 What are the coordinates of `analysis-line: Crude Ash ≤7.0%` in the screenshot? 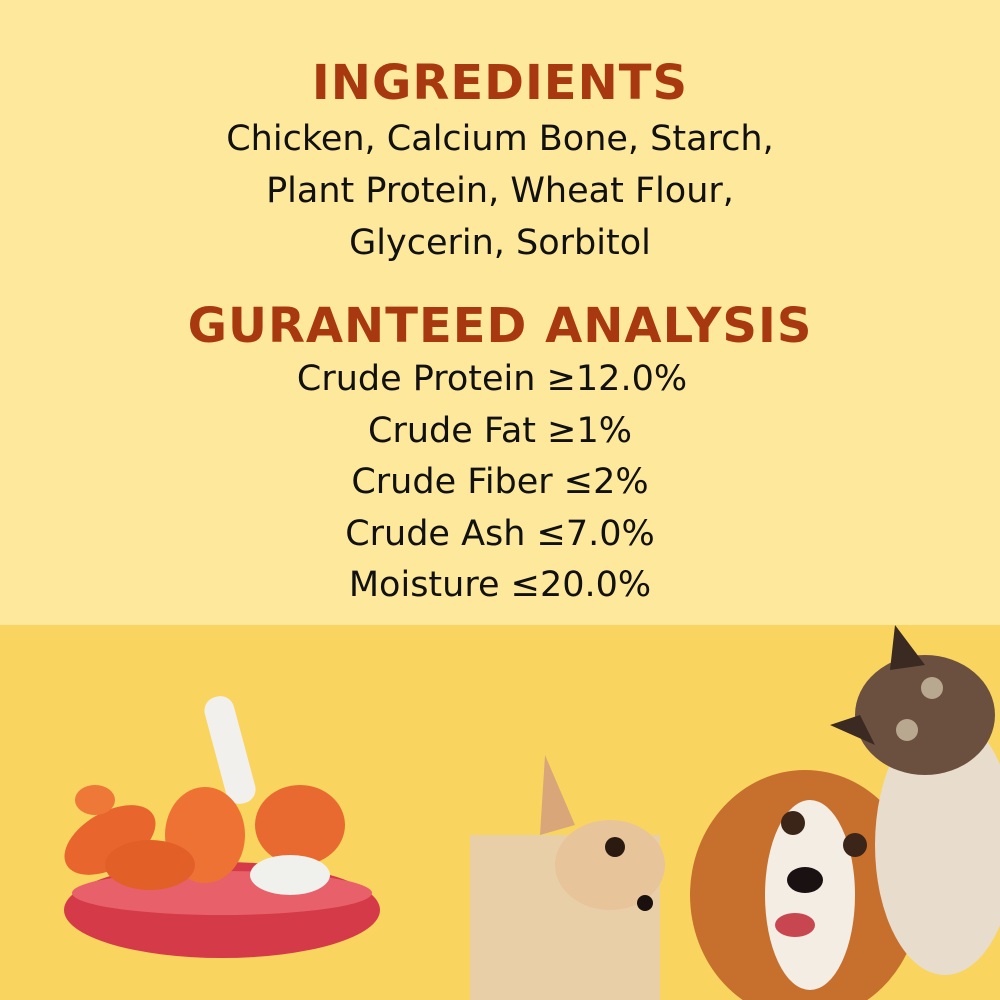 It's located at (500, 533).